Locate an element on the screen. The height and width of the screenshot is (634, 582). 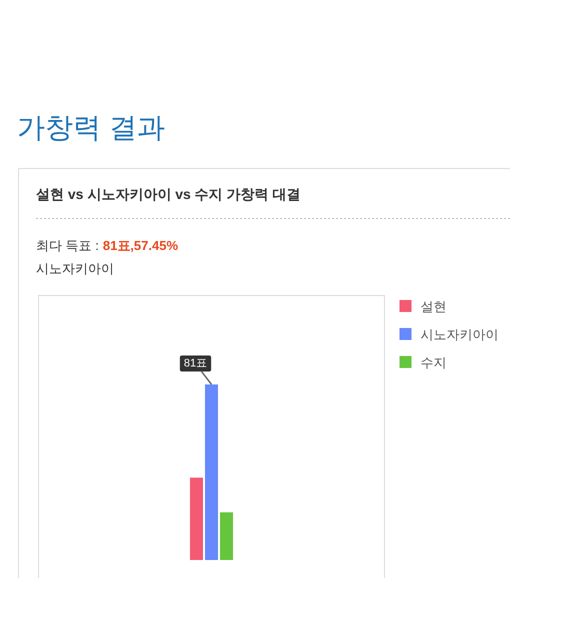
legend-label: 수지 is located at coordinates (433, 362).